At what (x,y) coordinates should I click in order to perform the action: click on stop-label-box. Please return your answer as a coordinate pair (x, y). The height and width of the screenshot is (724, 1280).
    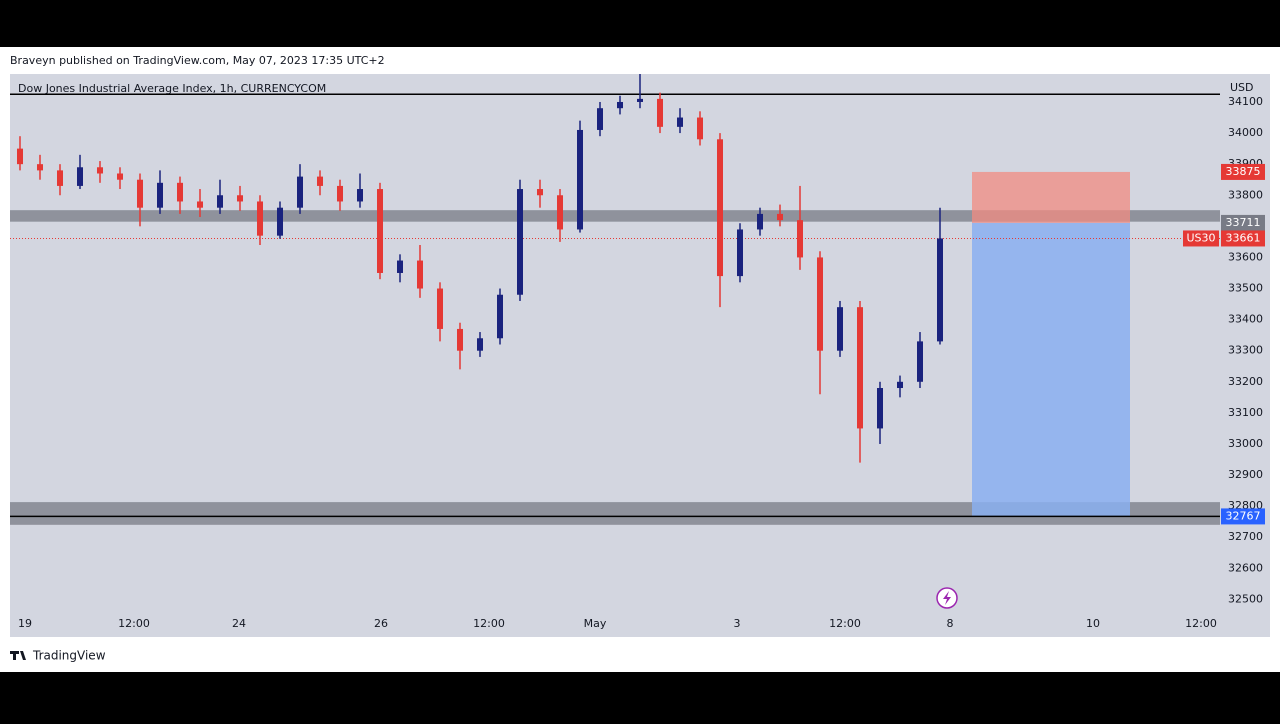
    Looking at the image, I should click on (1243, 171).